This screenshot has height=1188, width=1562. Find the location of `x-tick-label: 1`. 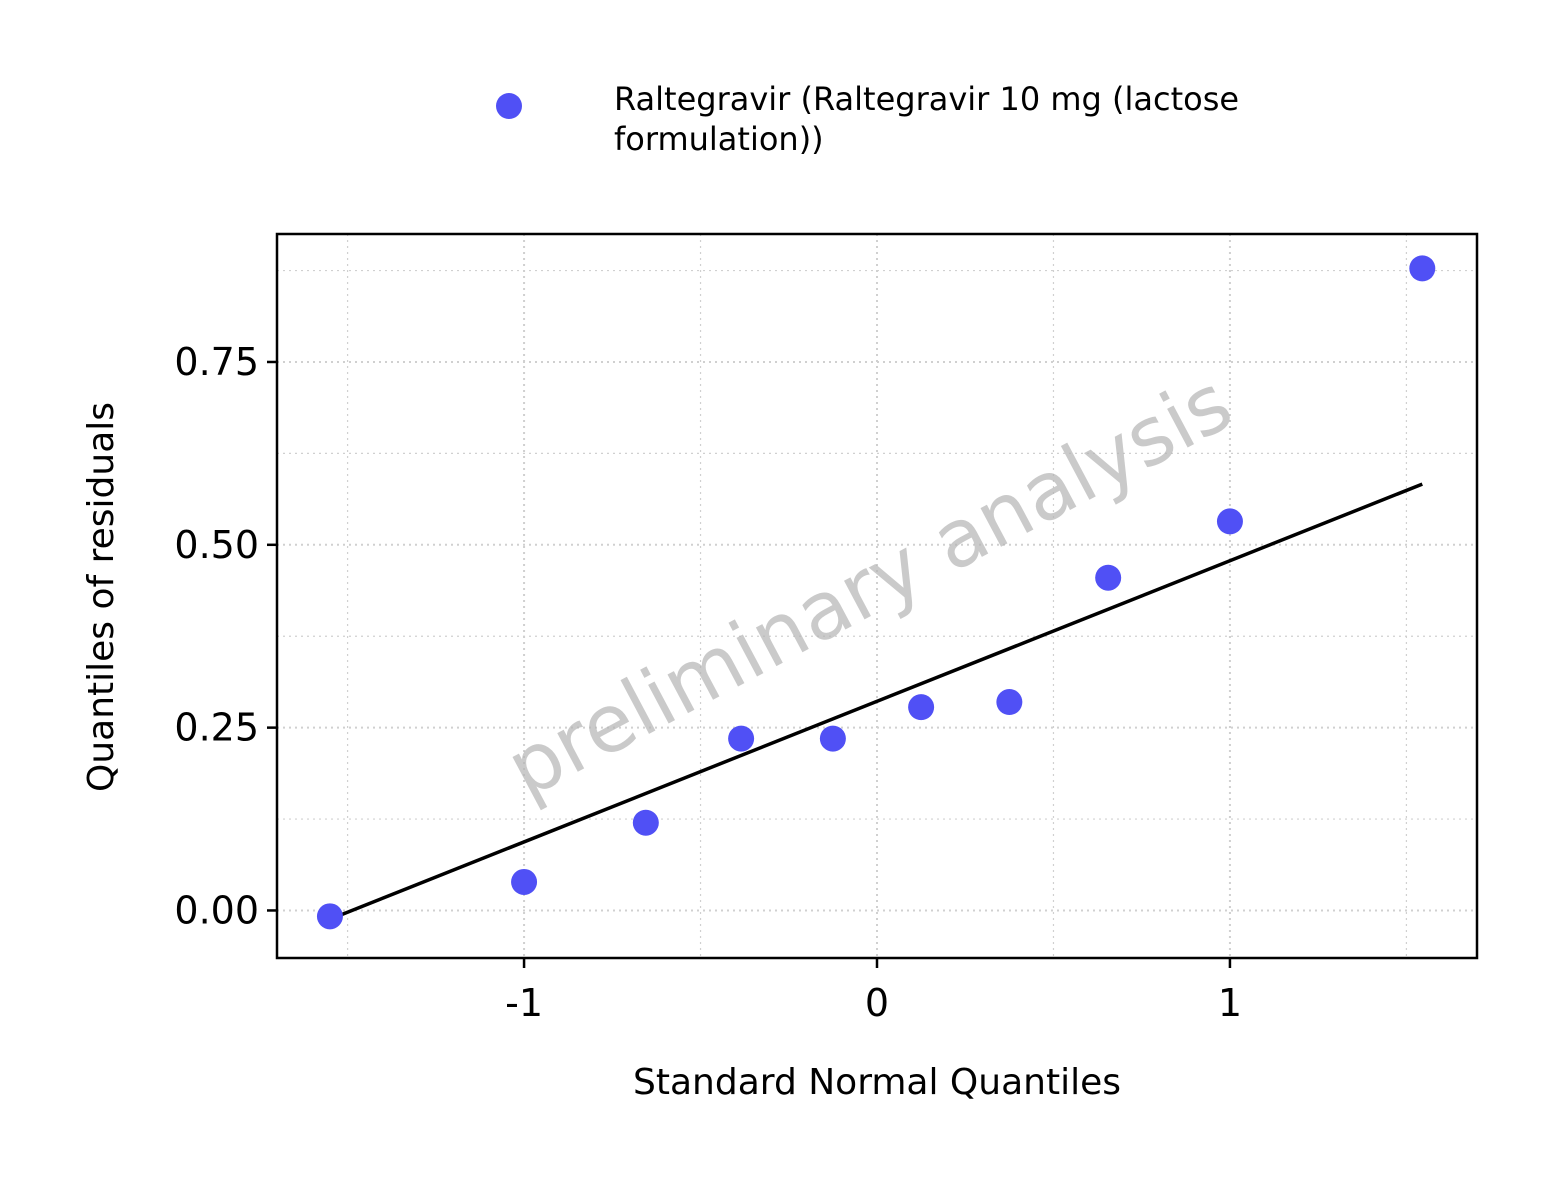

x-tick-label: 1 is located at coordinates (1230, 1003).